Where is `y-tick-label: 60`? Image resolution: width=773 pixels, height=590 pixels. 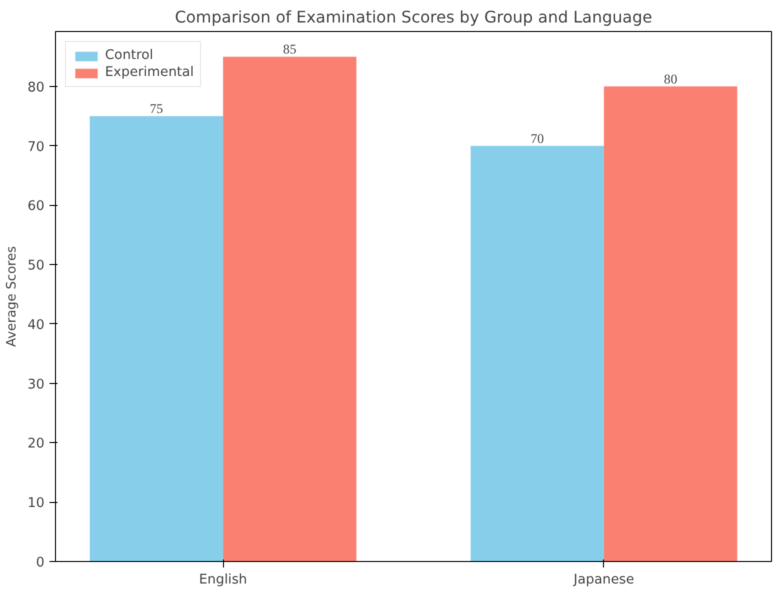 y-tick-label: 60 is located at coordinates (36, 206).